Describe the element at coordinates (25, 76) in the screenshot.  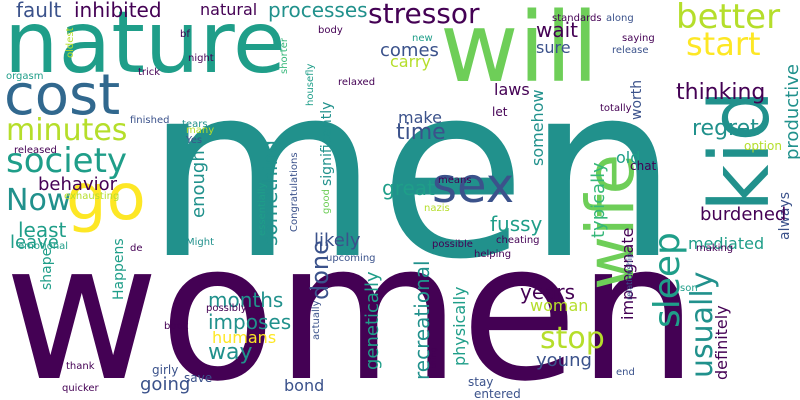
I see `cloud-word-orgasm: orgasm` at that location.